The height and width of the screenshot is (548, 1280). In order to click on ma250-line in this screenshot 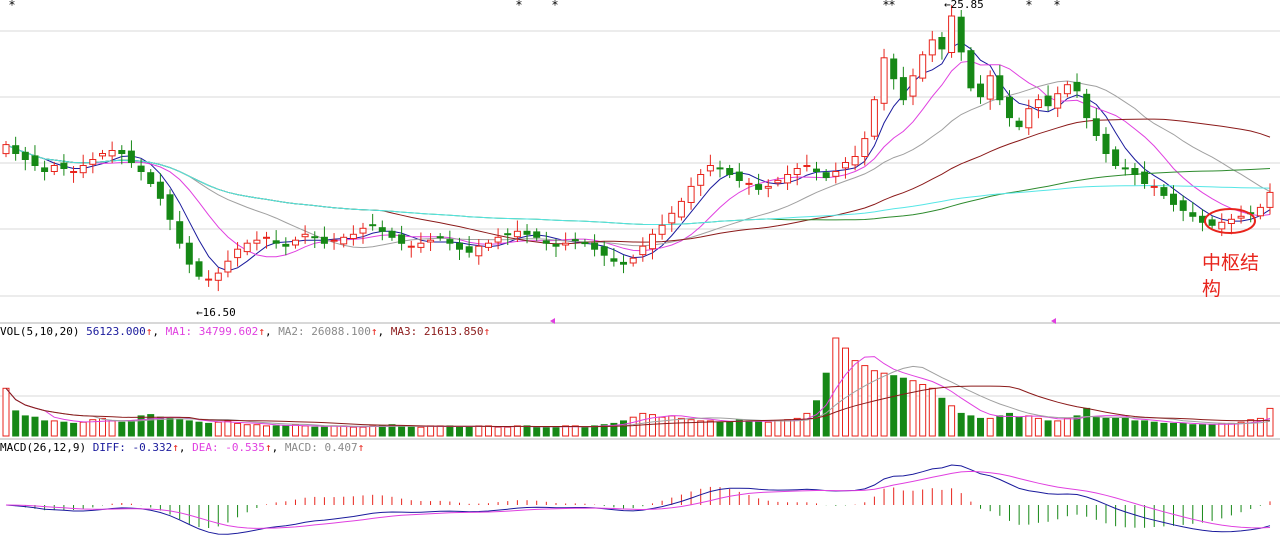, I will do `click(638, 184)`.